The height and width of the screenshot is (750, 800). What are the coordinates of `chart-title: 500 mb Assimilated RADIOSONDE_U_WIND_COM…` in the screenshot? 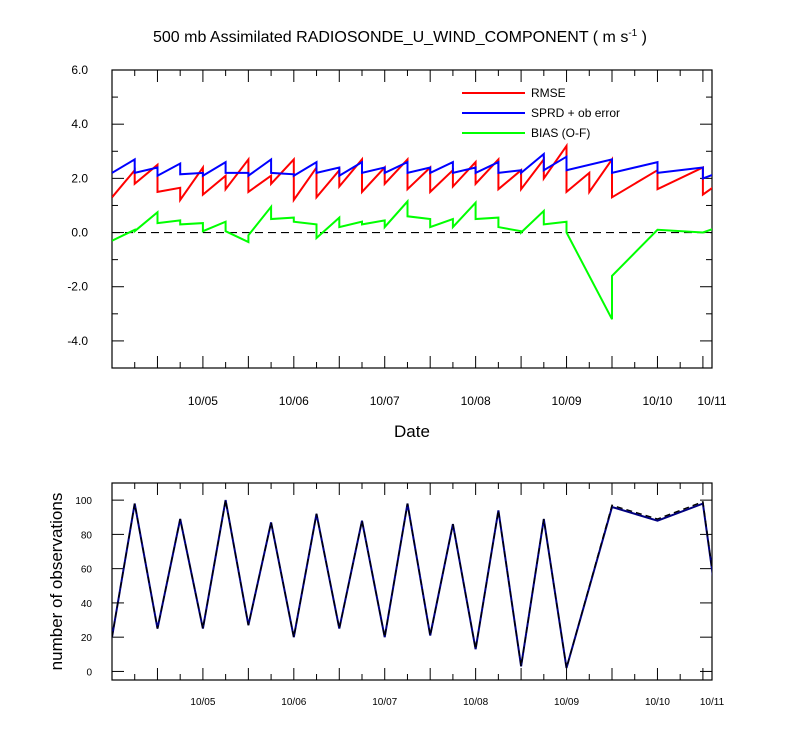 It's located at (400, 37).